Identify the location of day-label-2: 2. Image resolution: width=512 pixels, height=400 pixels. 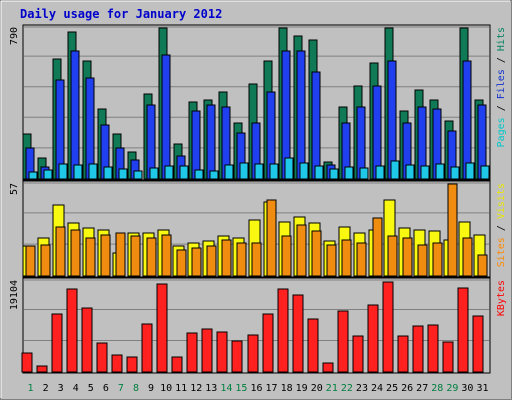
(46, 388).